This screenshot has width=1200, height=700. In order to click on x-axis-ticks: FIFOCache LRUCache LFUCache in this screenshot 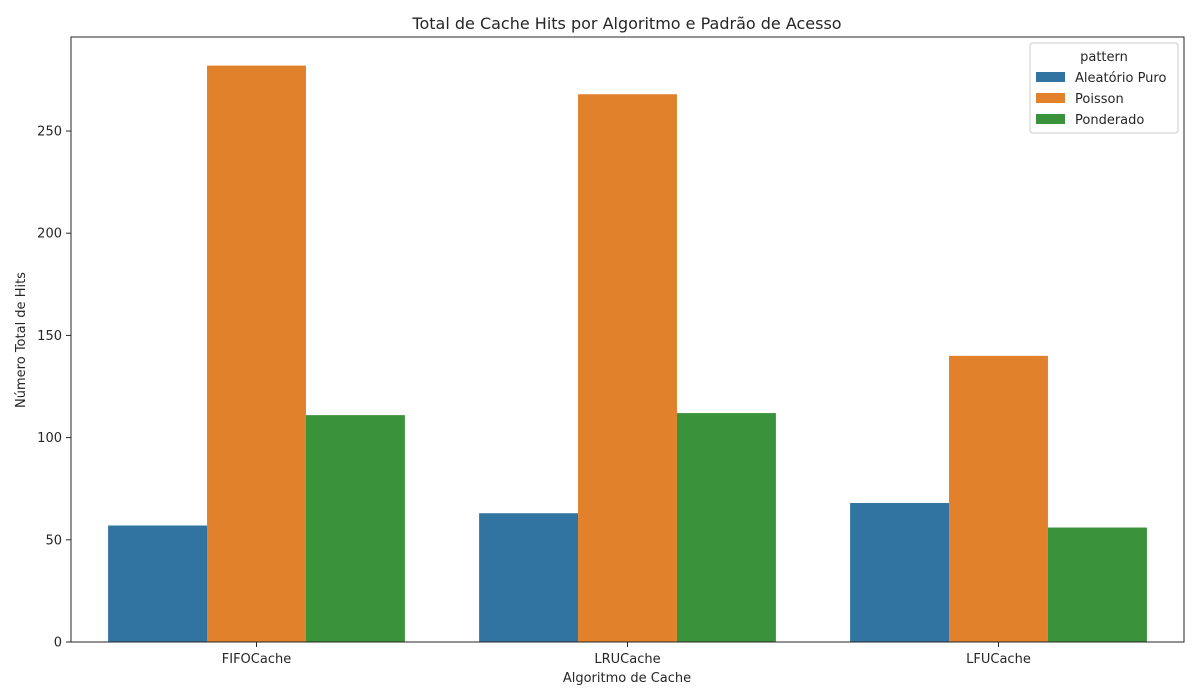, I will do `click(626, 654)`.